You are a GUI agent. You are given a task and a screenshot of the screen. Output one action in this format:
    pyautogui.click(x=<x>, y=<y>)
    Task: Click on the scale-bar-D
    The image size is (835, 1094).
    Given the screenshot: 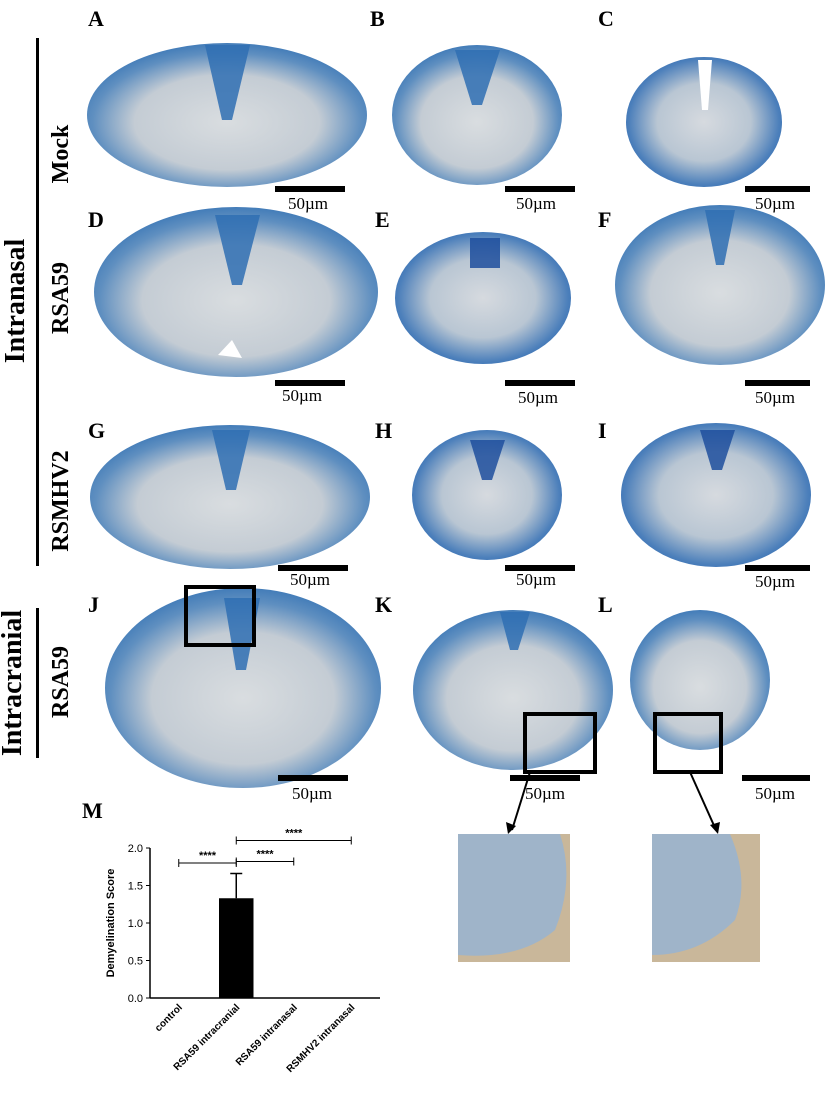 What is the action you would take?
    pyautogui.click(x=310, y=383)
    